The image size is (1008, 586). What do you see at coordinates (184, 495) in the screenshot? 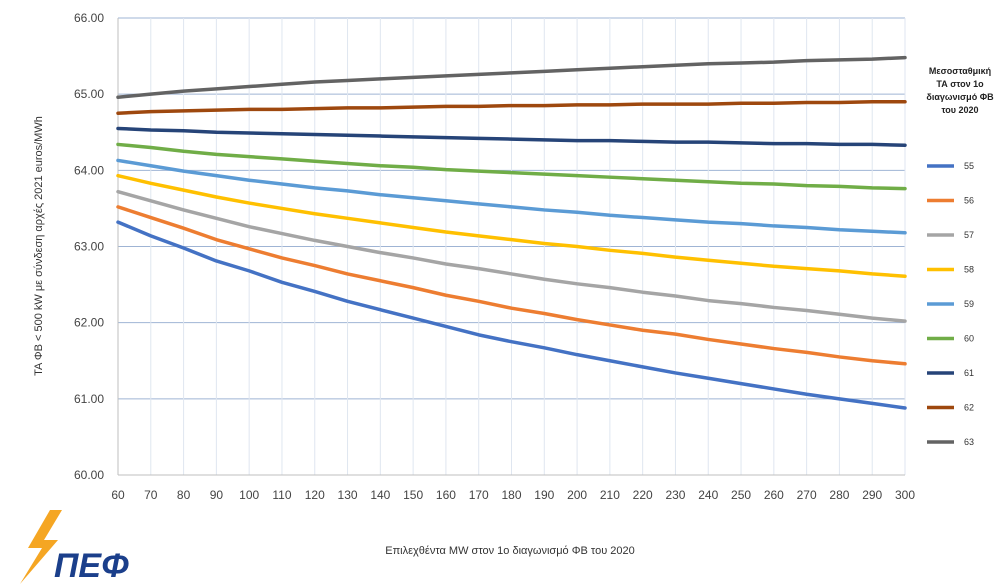
I see `x-tick-label: 80` at bounding box center [184, 495].